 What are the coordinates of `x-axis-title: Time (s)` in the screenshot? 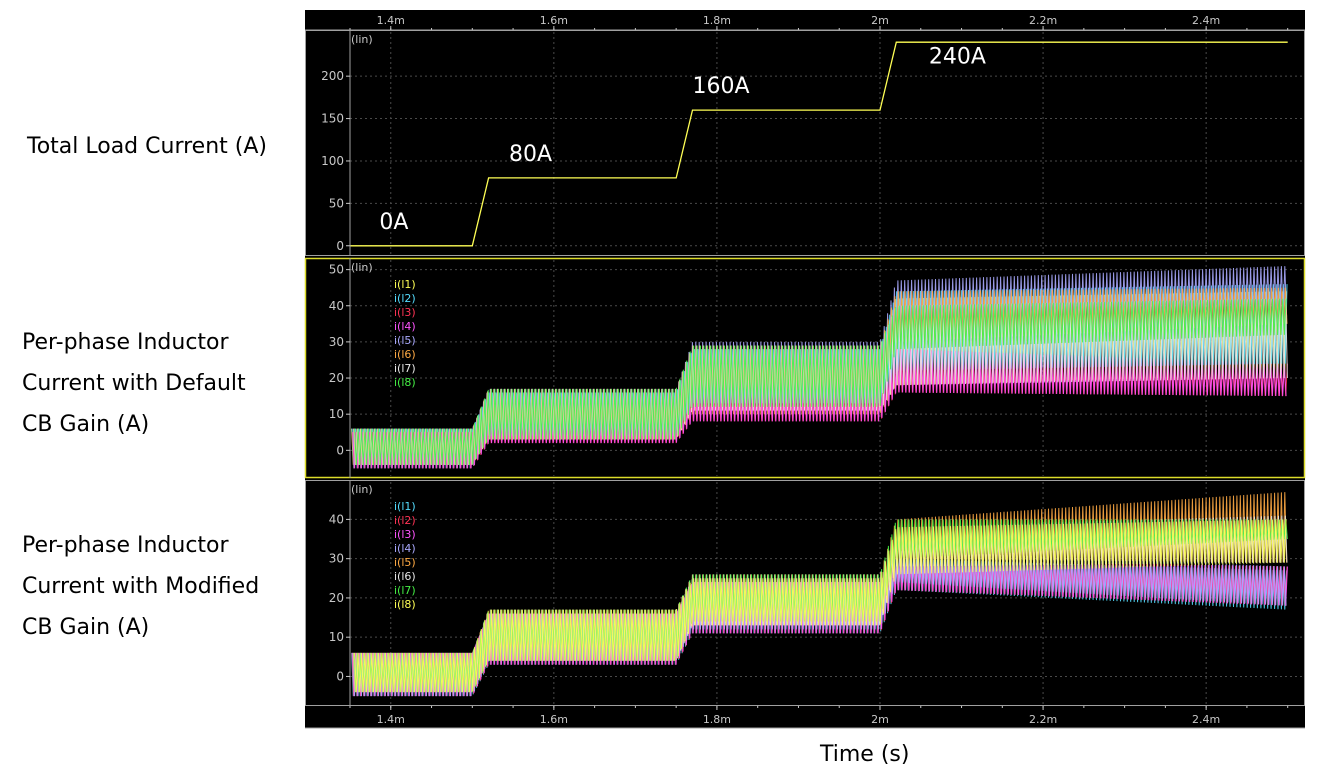 It's located at (865, 754).